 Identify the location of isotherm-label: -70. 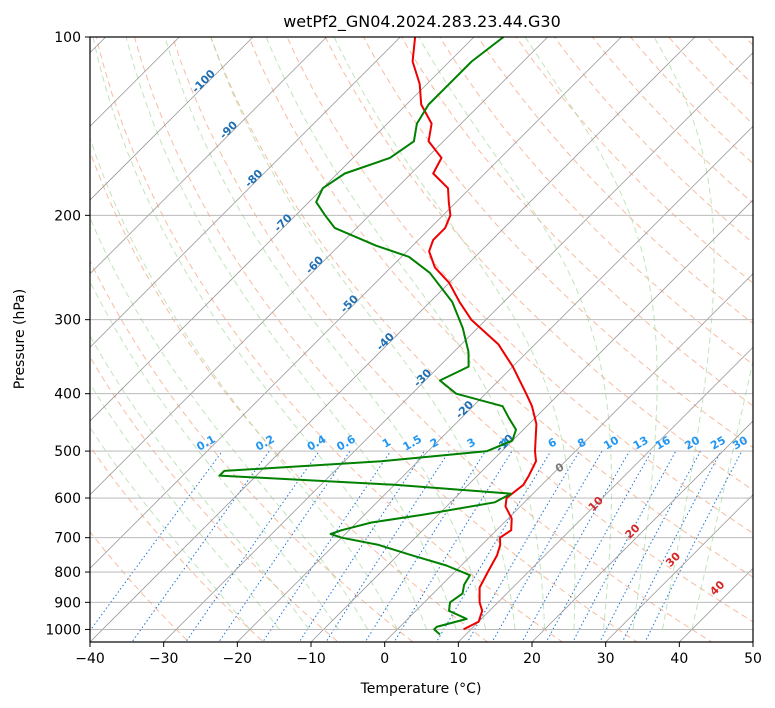
(283, 222).